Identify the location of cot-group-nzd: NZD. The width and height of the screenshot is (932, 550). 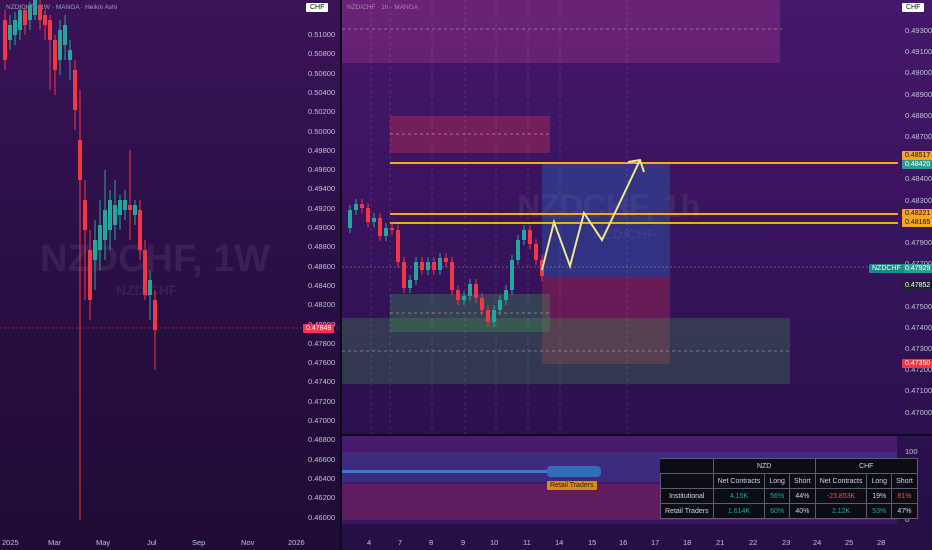
(764, 466).